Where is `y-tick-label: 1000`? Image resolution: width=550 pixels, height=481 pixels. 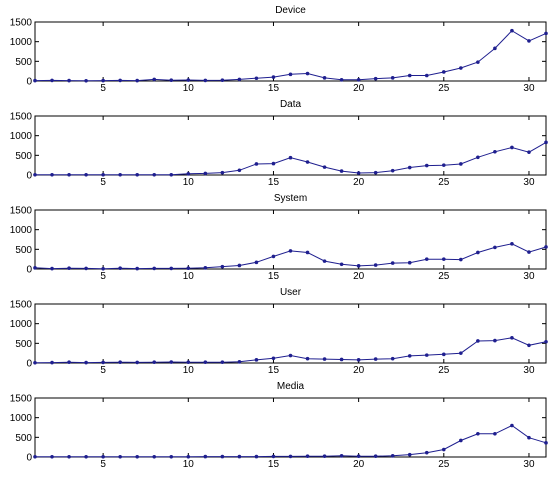 y-tick-label: 1000 is located at coordinates (21, 418).